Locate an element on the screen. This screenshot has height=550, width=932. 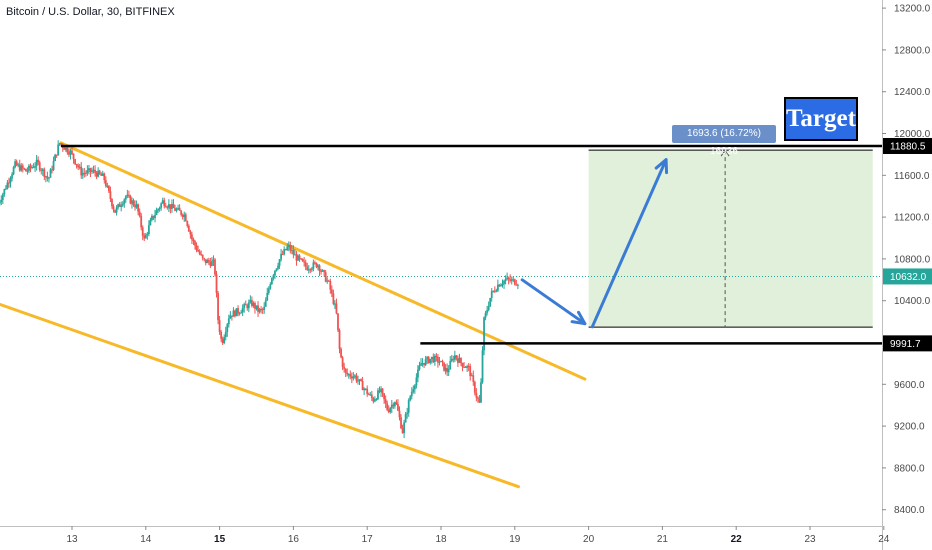
target-zone-layer is located at coordinates (730, 238).